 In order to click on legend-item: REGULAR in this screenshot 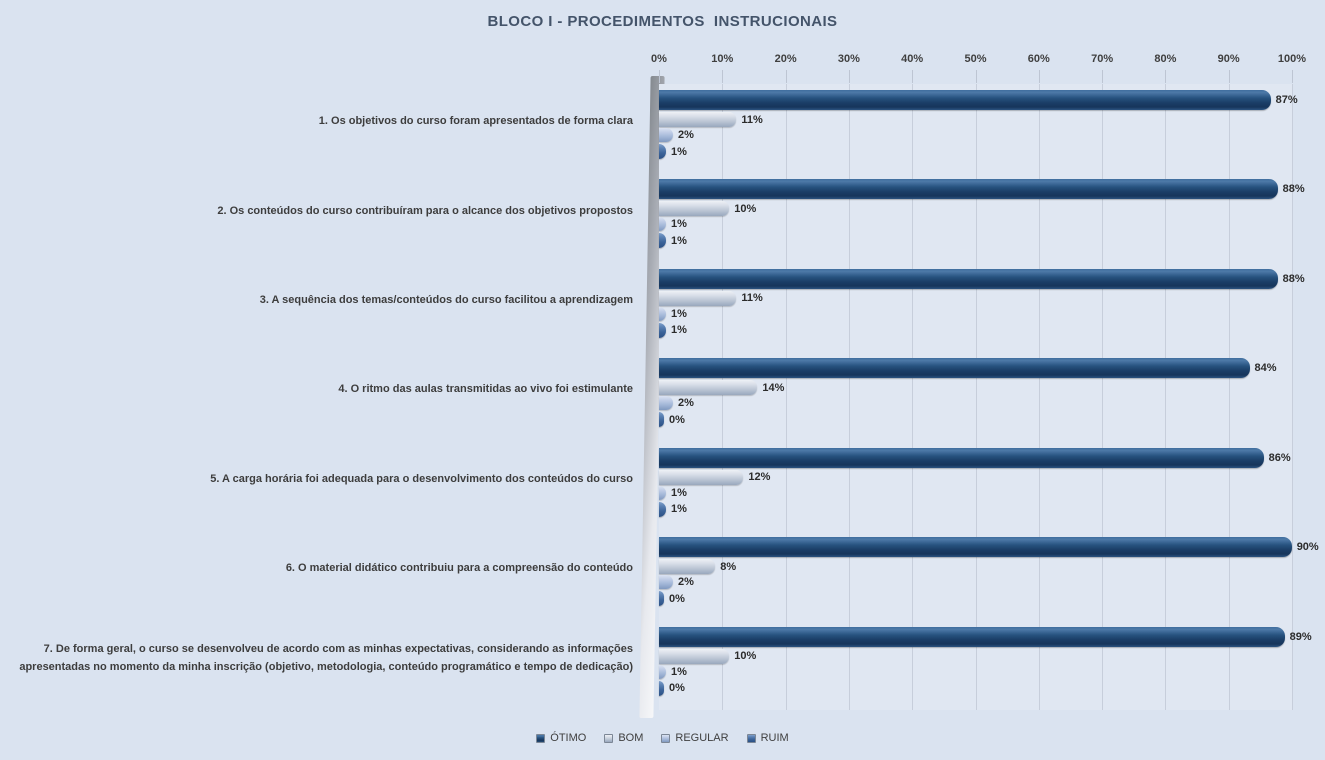, I will do `click(695, 738)`.